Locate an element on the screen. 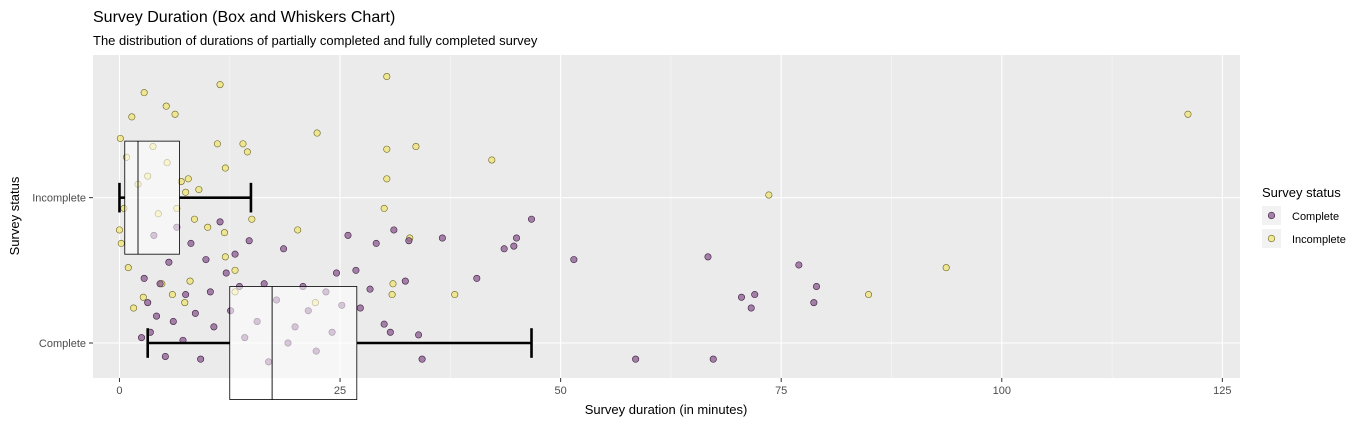 The height and width of the screenshot is (424, 1368). y-tick-label: Incomplete is located at coordinates (59, 199).